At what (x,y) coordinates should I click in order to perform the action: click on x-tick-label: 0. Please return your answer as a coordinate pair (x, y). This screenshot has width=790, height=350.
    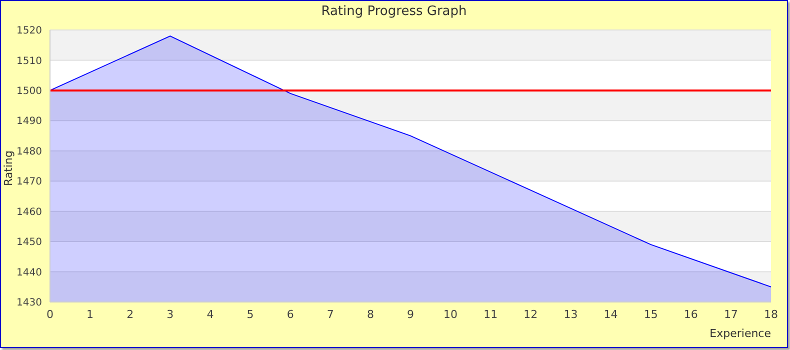
    Looking at the image, I should click on (50, 314).